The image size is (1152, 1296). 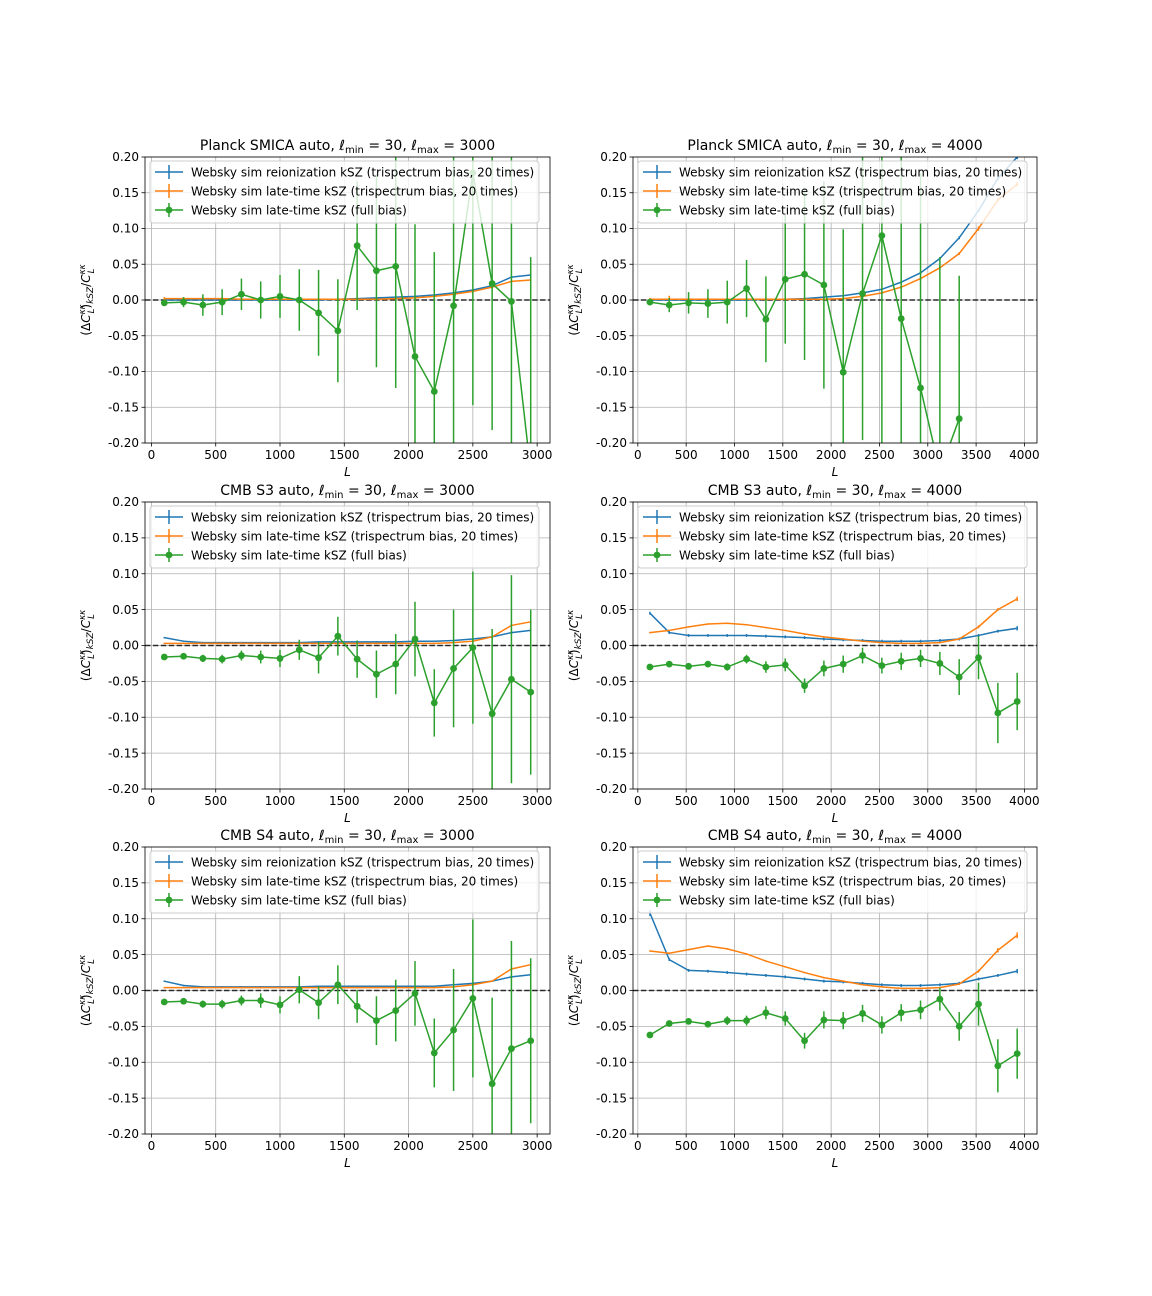 I want to click on legend-box, so click(x=832, y=192).